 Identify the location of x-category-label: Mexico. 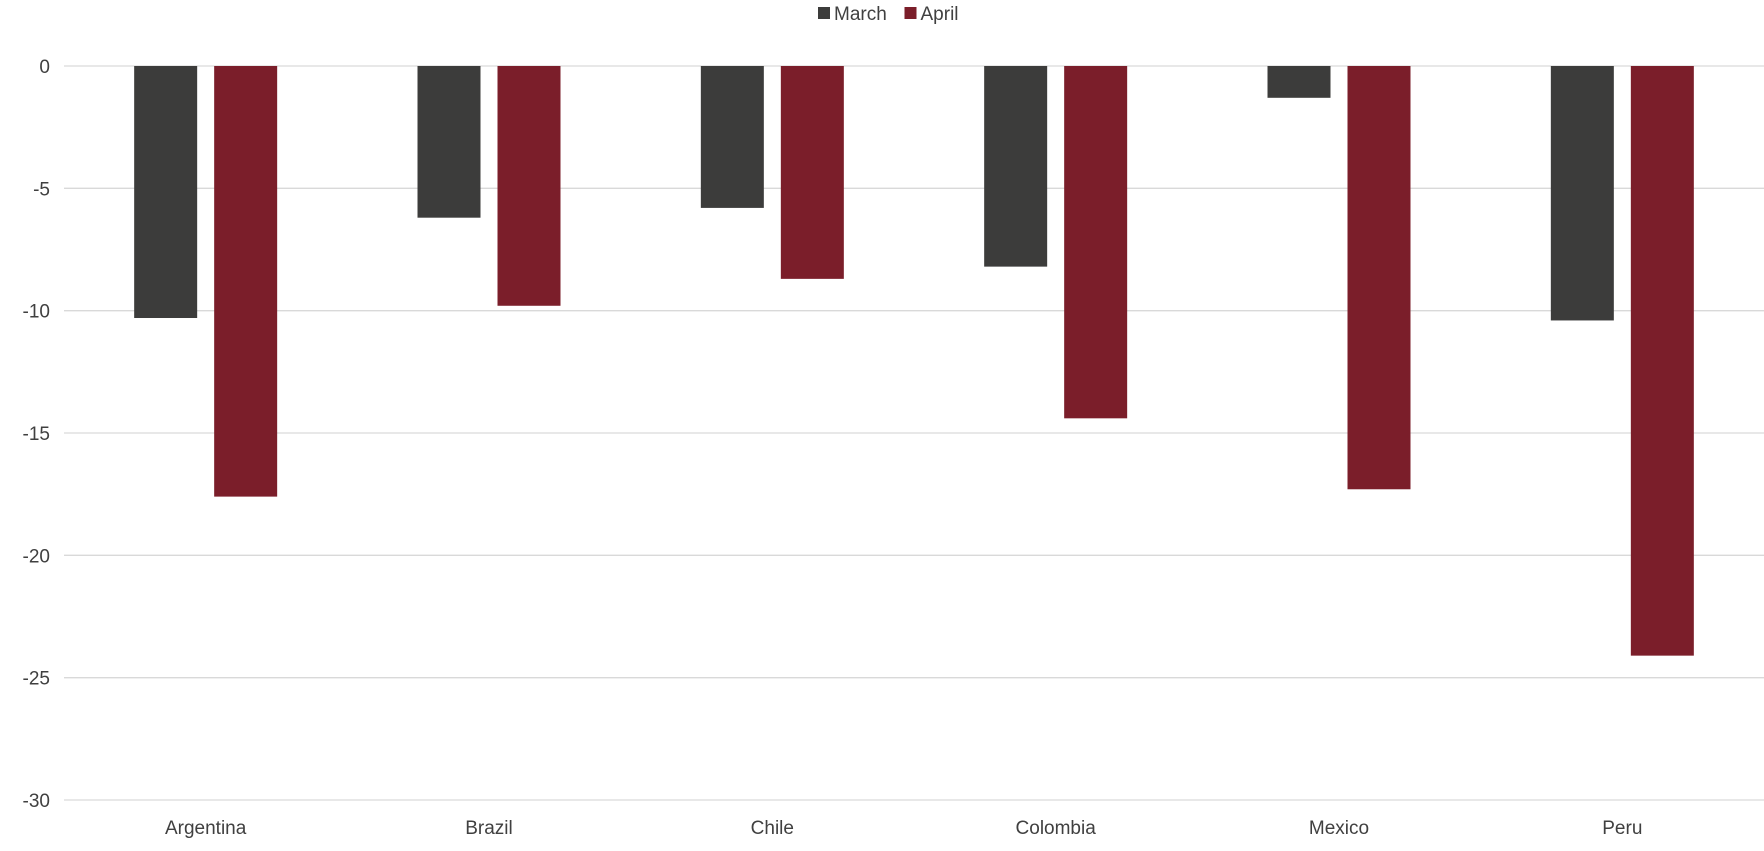
(1339, 828).